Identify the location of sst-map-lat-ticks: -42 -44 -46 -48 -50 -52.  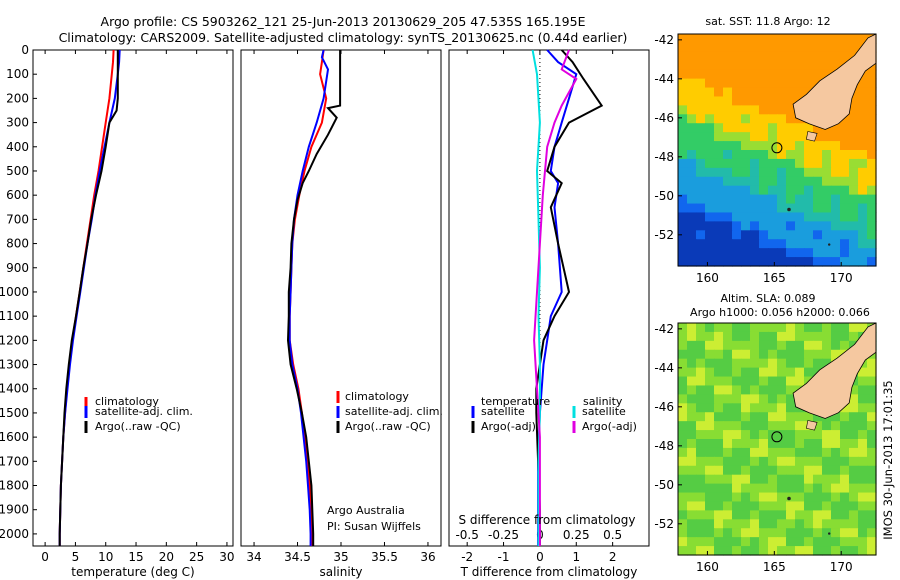
(668, 137).